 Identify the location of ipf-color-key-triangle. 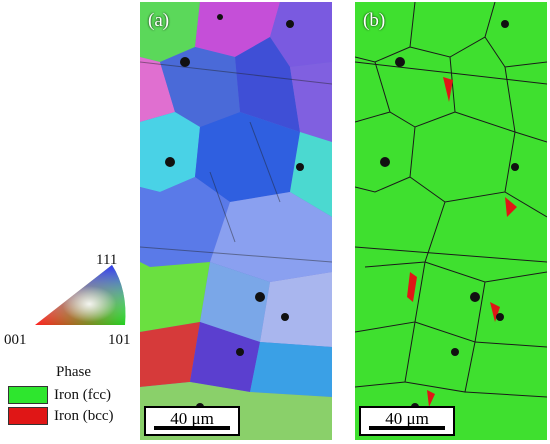
(80, 295).